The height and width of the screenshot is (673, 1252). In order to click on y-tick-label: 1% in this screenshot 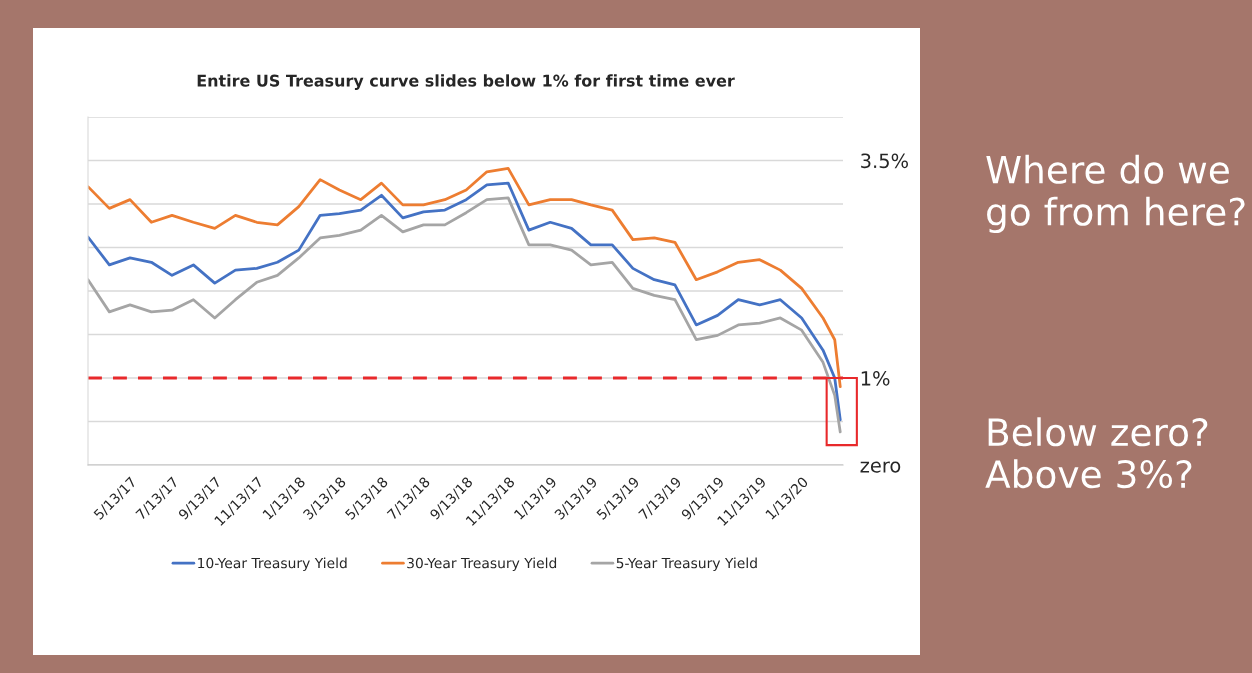, I will do `click(875, 378)`.